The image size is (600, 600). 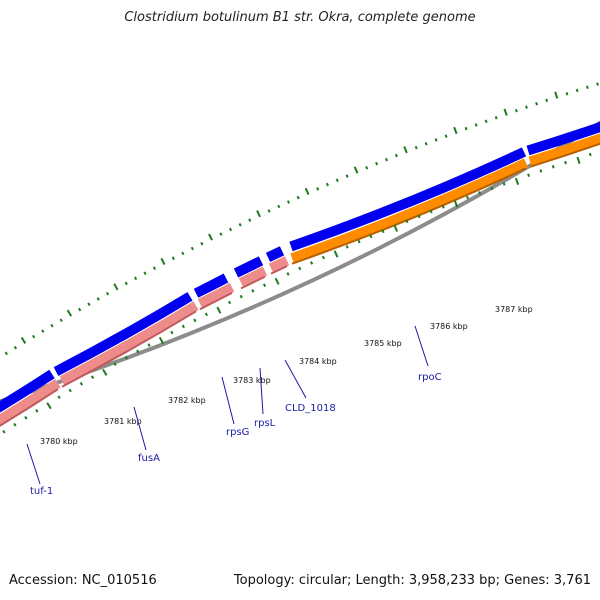 I want to click on gene-label-fusa: fusA, so click(x=149, y=458).